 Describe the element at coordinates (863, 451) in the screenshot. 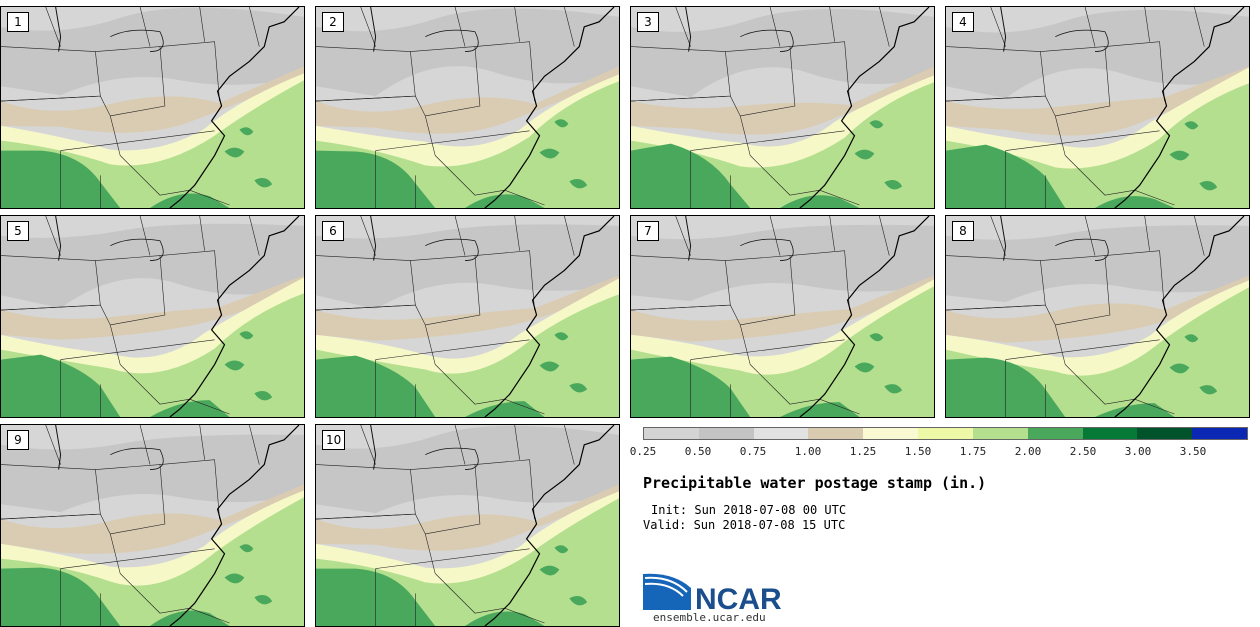

I see `color-bar-tick-label: 1.25` at that location.